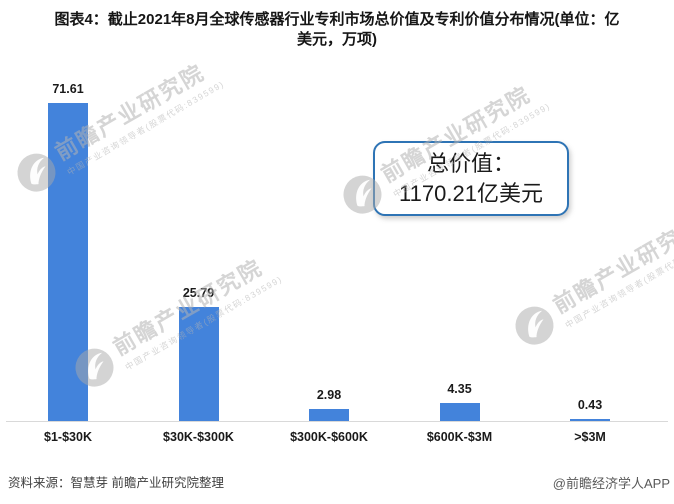 The image size is (674, 504). I want to click on bar-category-label: $1-$30K, so click(68, 437).